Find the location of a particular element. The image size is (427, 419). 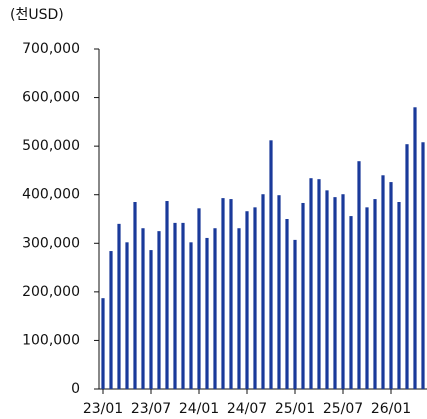

x-tick-label: 24/01 is located at coordinates (199, 409).